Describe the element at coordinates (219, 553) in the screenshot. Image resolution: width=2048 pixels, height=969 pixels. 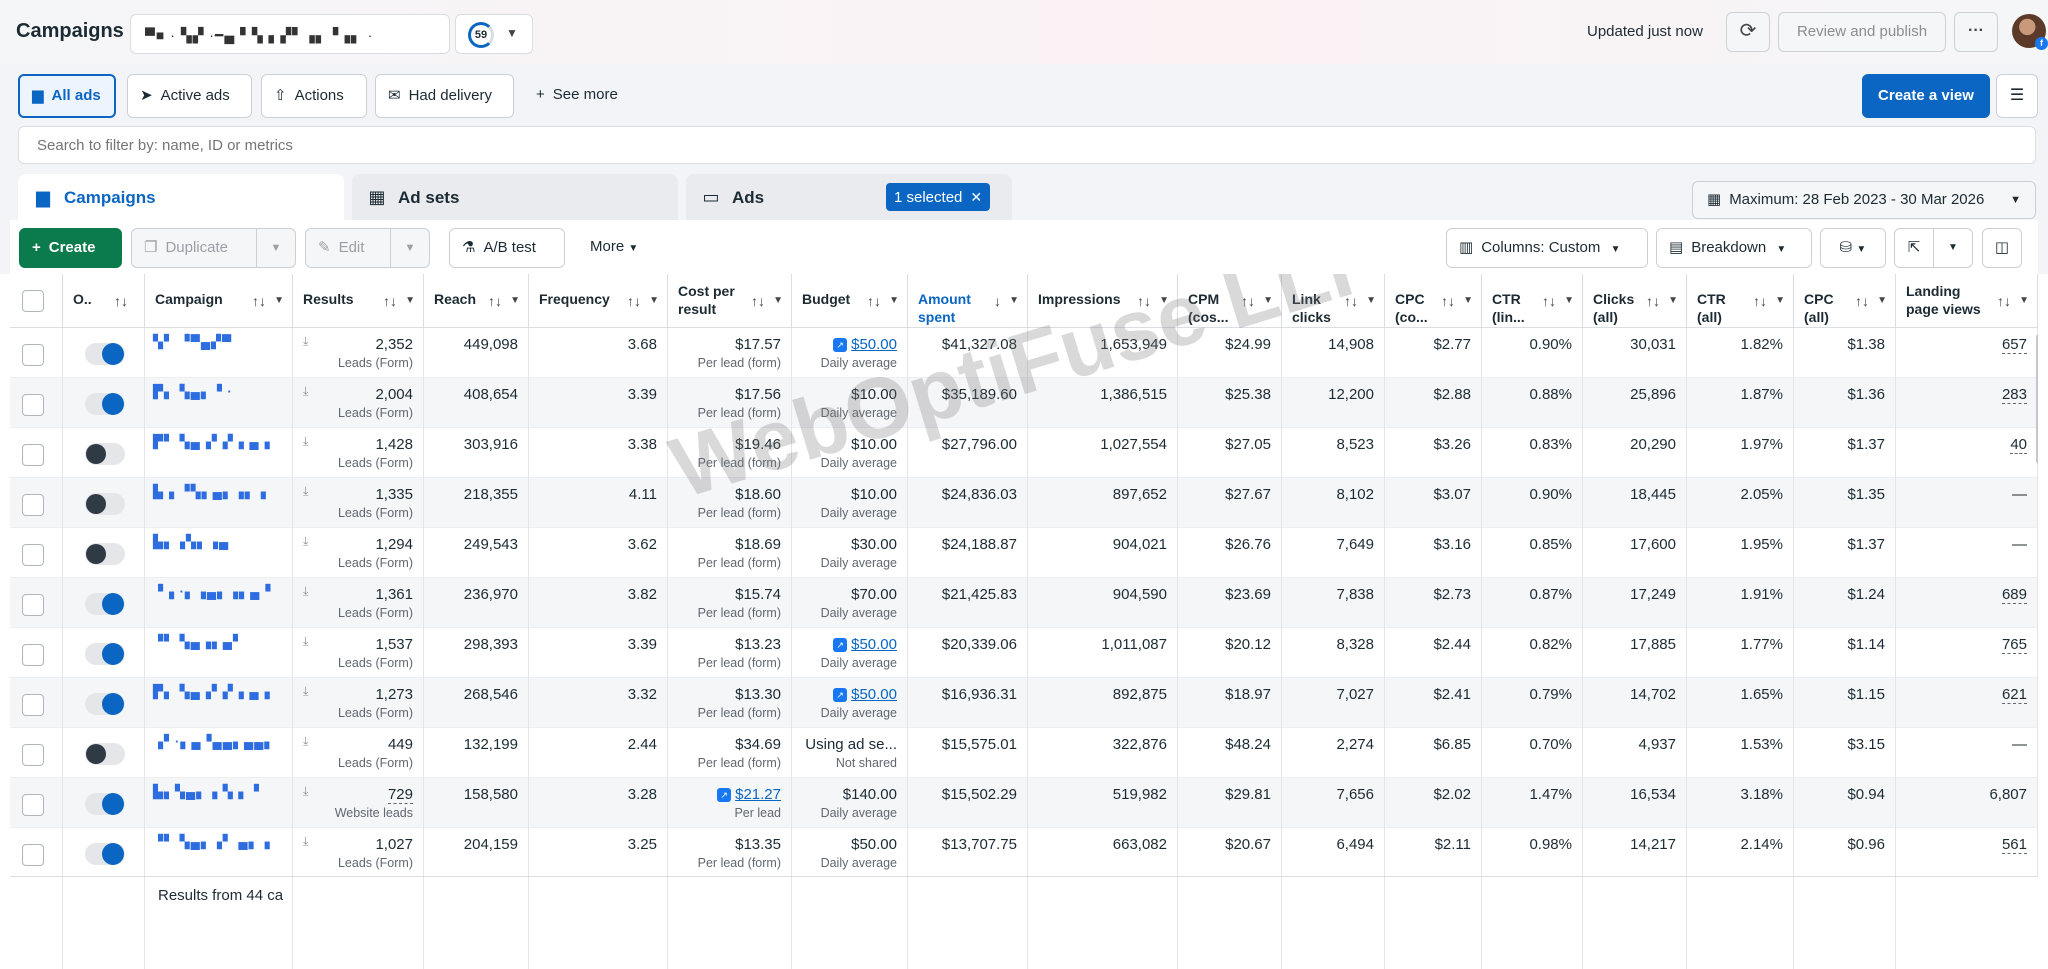
I see `campaign-name-link: ▙▖▗▚▖▗▄` at that location.